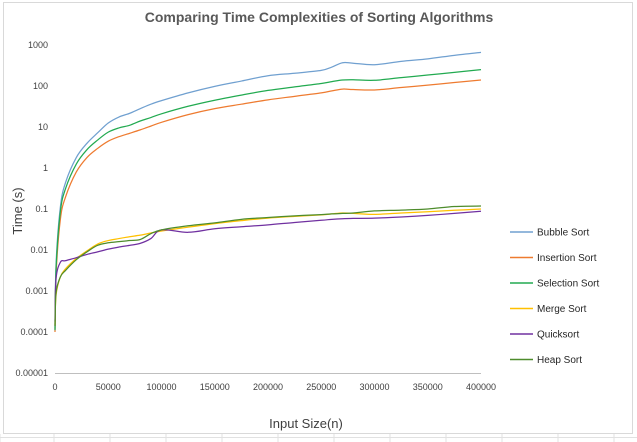  What do you see at coordinates (321, 387) in the screenshot?
I see `x-tick-label: 250000` at bounding box center [321, 387].